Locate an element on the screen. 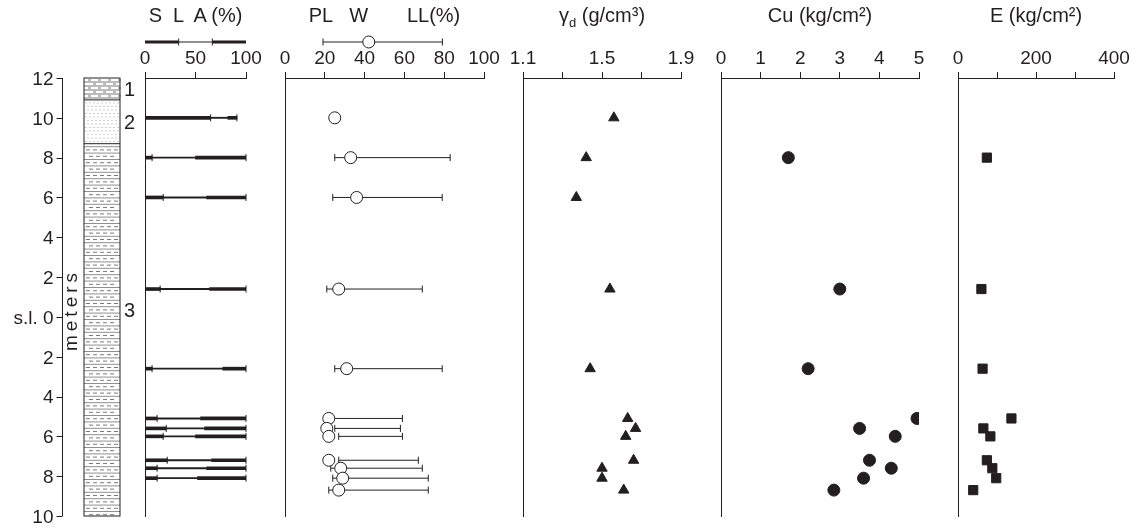 This screenshot has height=528, width=1138. x-tick-label: 60 is located at coordinates (404, 57).